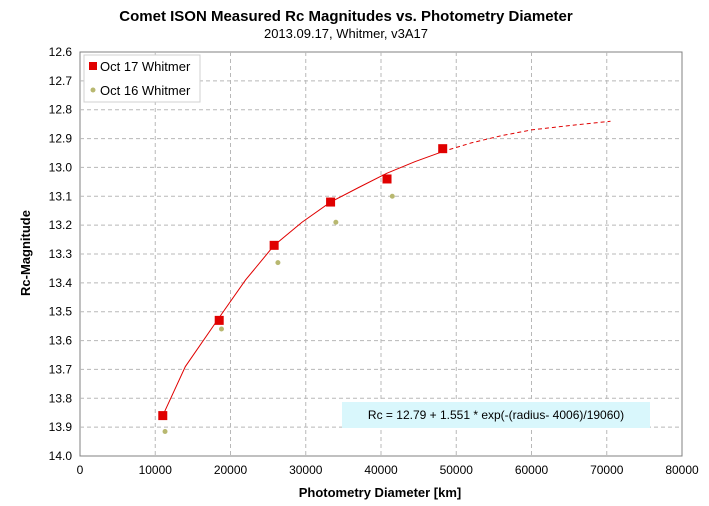  What do you see at coordinates (380, 492) in the screenshot?
I see `x-axis-label: Photometry Diameter [km]` at bounding box center [380, 492].